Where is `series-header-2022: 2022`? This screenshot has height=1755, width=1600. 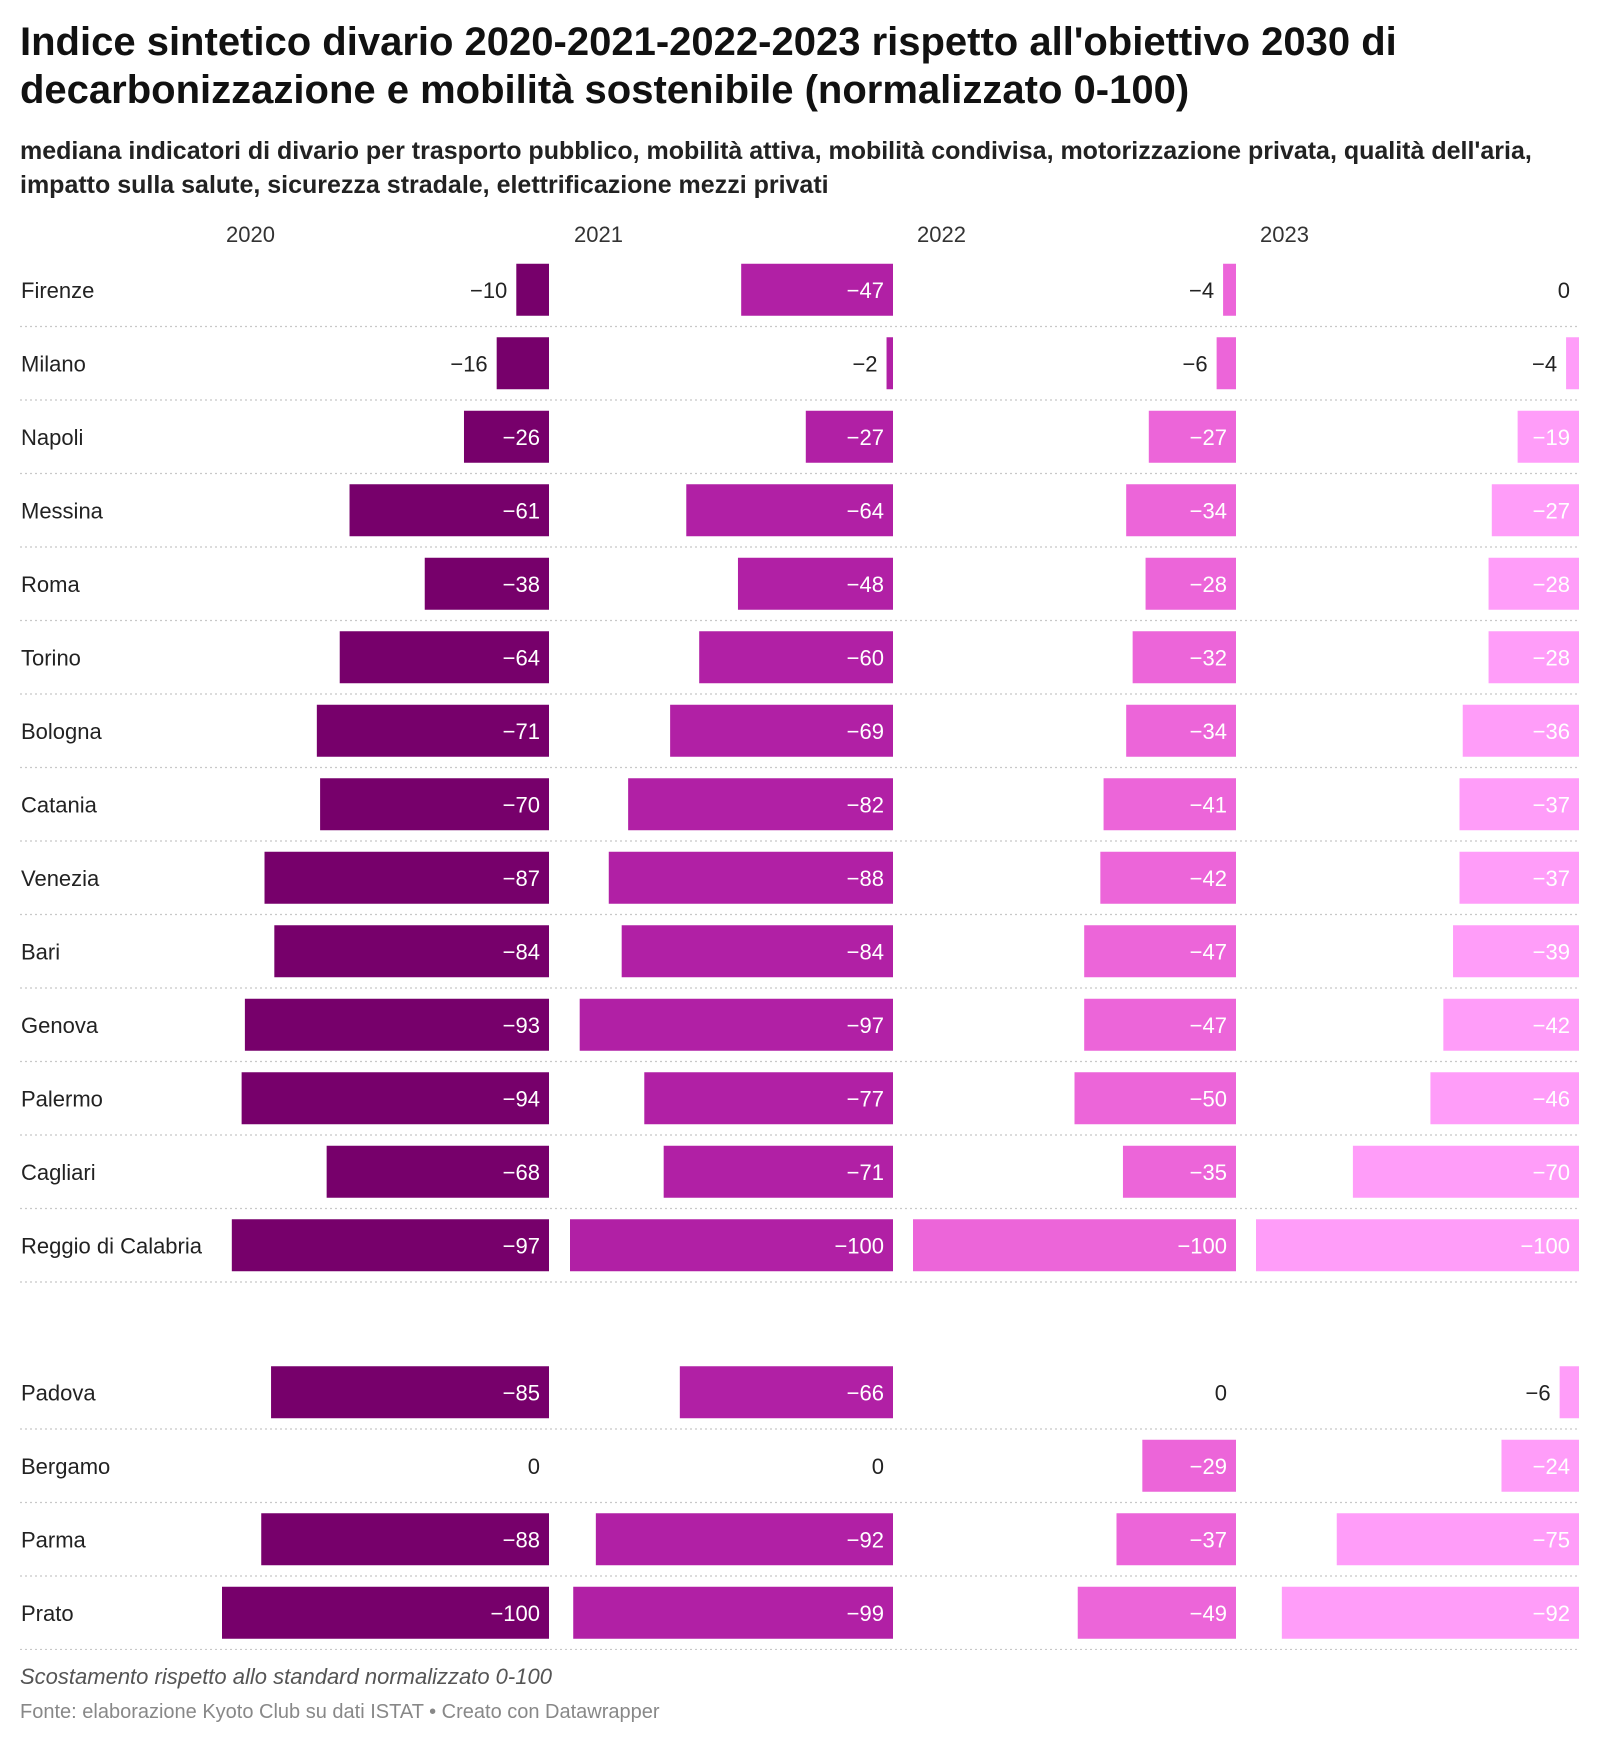 series-header-2022: 2022 is located at coordinates (941, 234).